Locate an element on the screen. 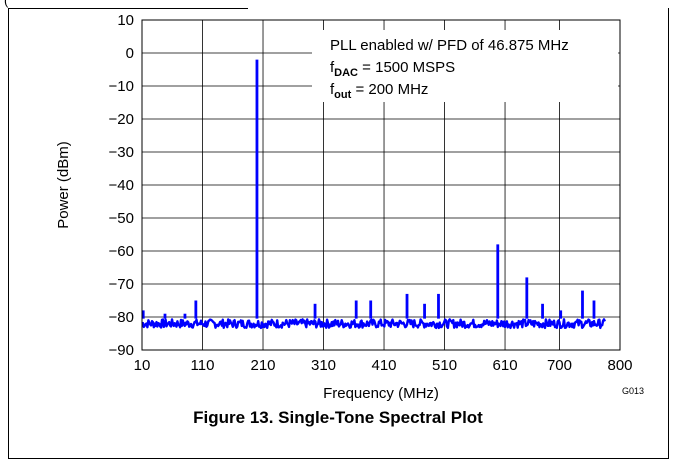  annotation-line-3: fout = 200 MHz is located at coordinates (379, 91).